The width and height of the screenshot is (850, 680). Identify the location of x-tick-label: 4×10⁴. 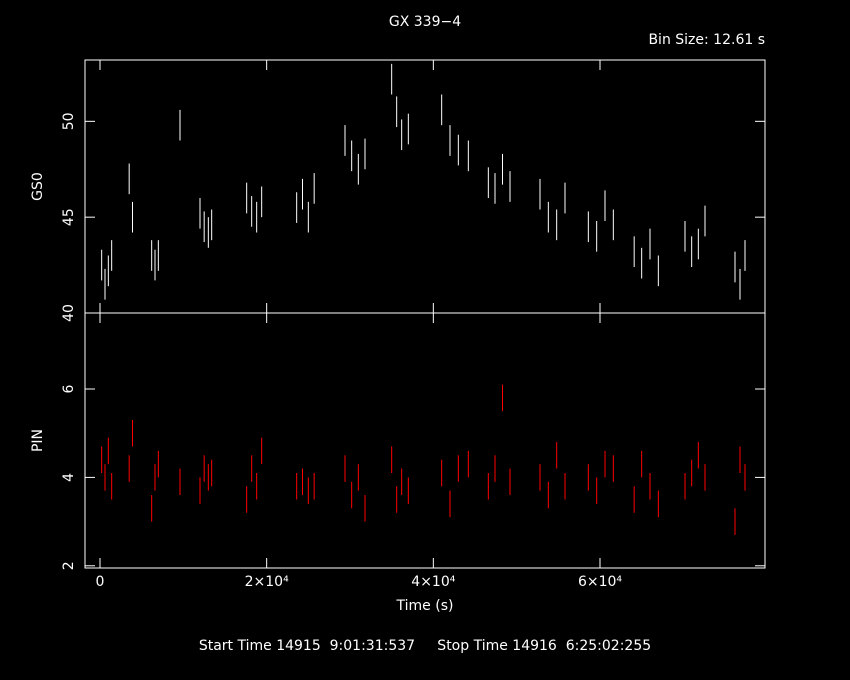
(433, 582).